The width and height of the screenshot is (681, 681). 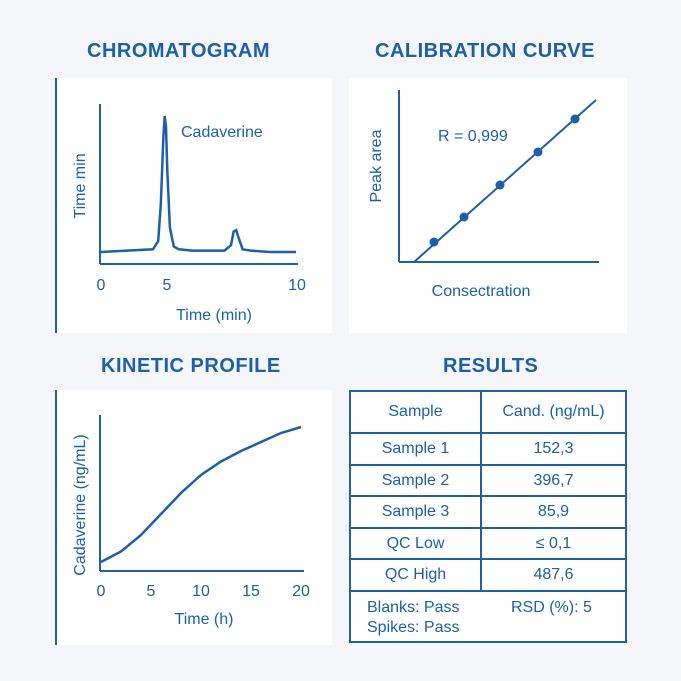 What do you see at coordinates (488, 481) in the screenshot?
I see `table-row: Sample 2 396,7` at bounding box center [488, 481].